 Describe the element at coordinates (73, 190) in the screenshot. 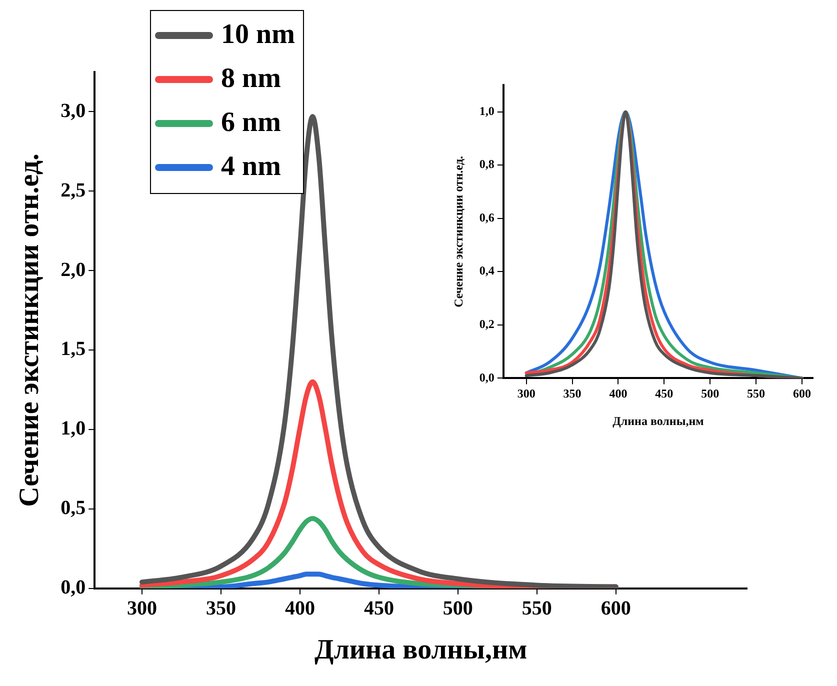

I see `y-tick-label: 2,5` at that location.